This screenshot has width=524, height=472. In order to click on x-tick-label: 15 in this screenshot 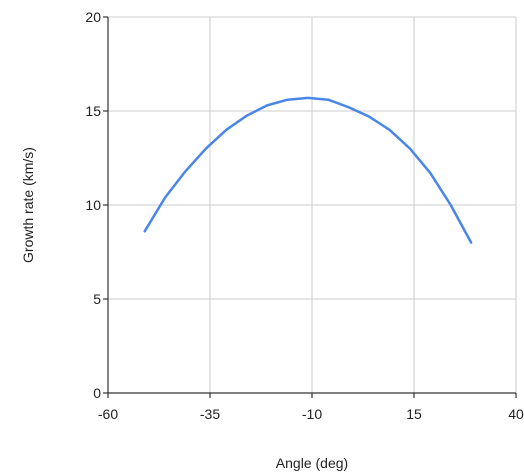, I will do `click(414, 414)`.